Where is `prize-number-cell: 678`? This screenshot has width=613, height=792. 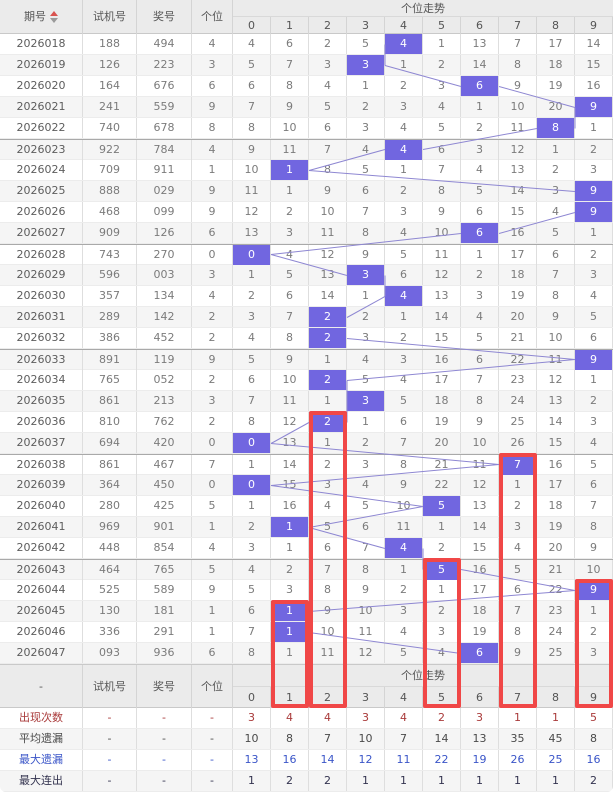
prize-number-cell: 678 is located at coordinates (164, 128).